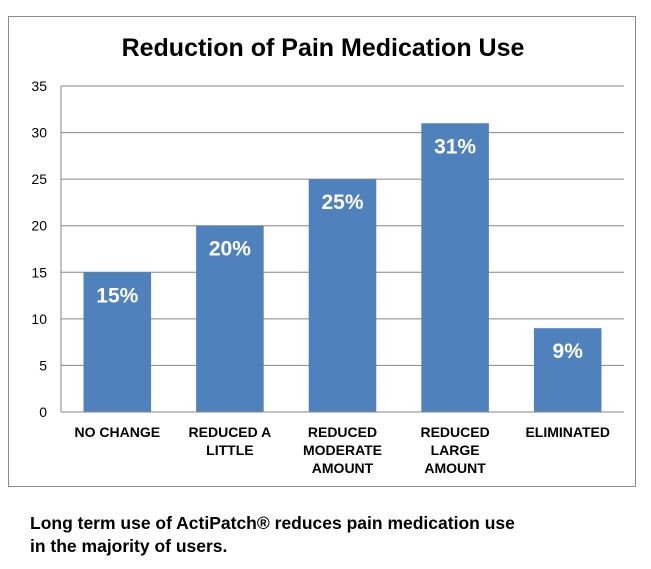 The height and width of the screenshot is (569, 651). Describe the element at coordinates (43, 365) in the screenshot. I see `y-tick-label: 5` at that location.